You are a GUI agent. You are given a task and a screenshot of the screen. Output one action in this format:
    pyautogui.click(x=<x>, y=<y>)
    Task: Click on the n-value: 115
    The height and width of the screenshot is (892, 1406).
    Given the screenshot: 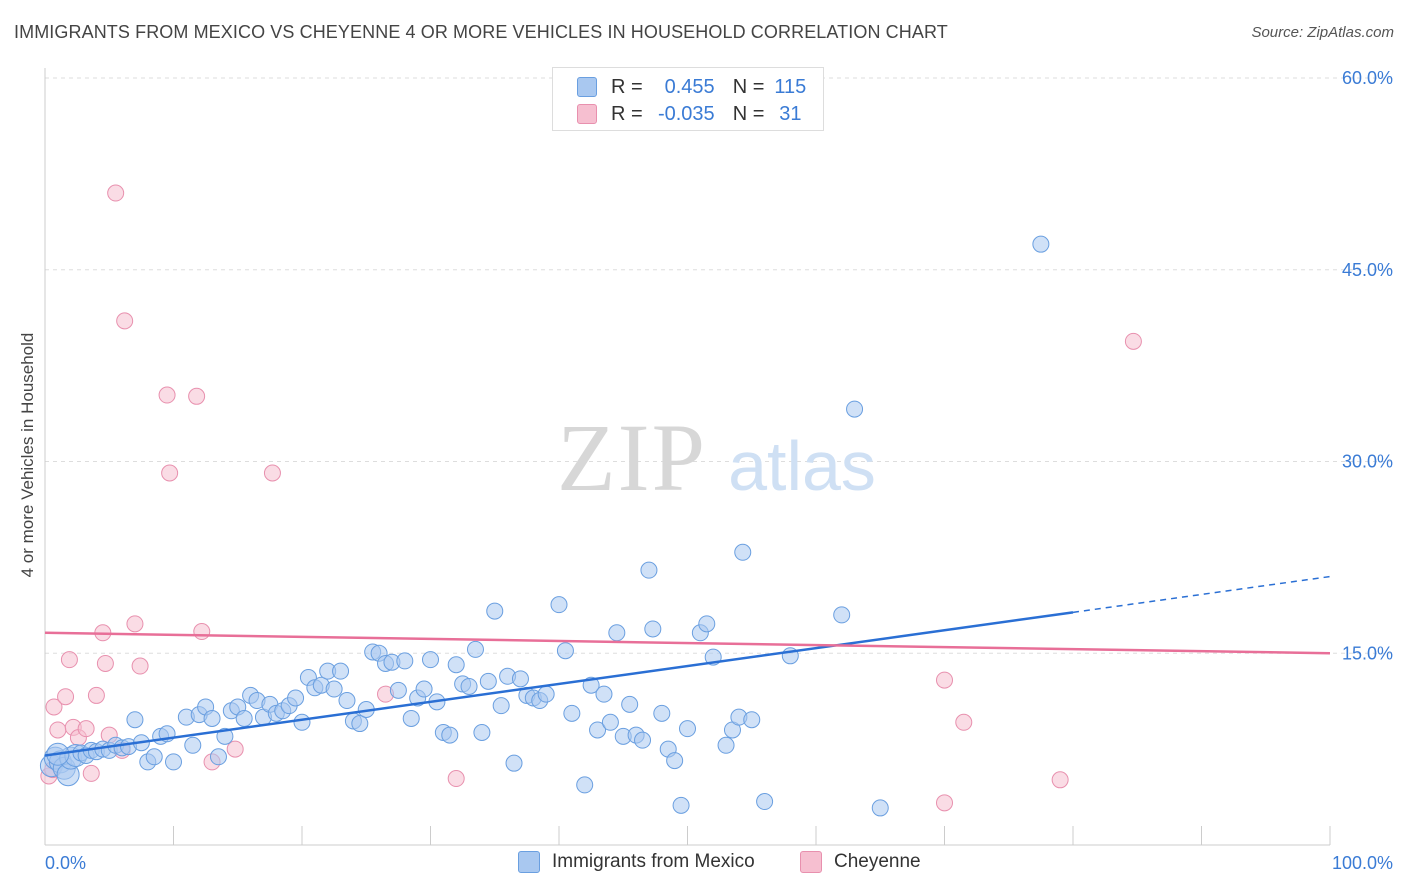 What is the action you would take?
    pyautogui.click(x=790, y=86)
    